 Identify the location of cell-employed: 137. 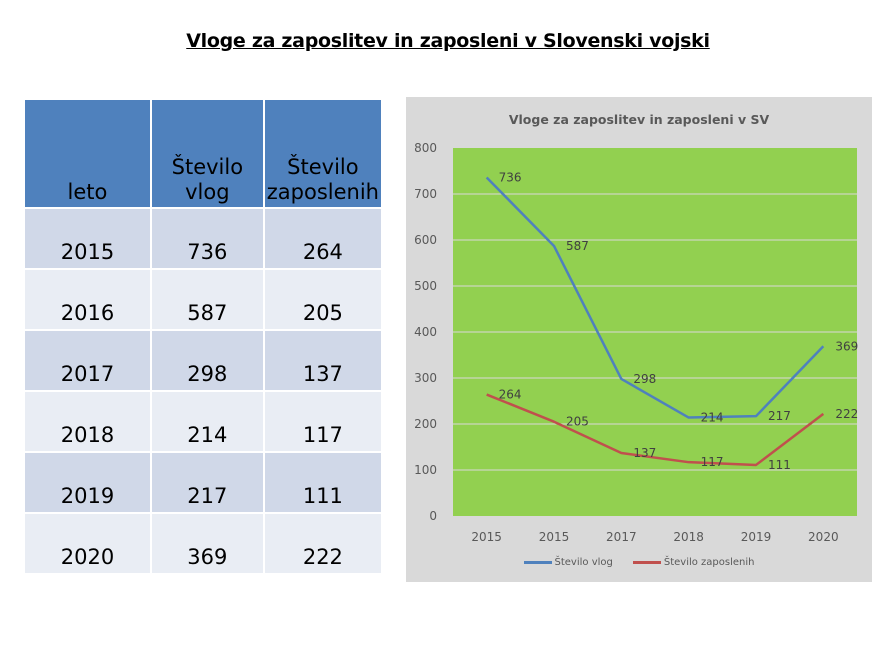
(322, 360).